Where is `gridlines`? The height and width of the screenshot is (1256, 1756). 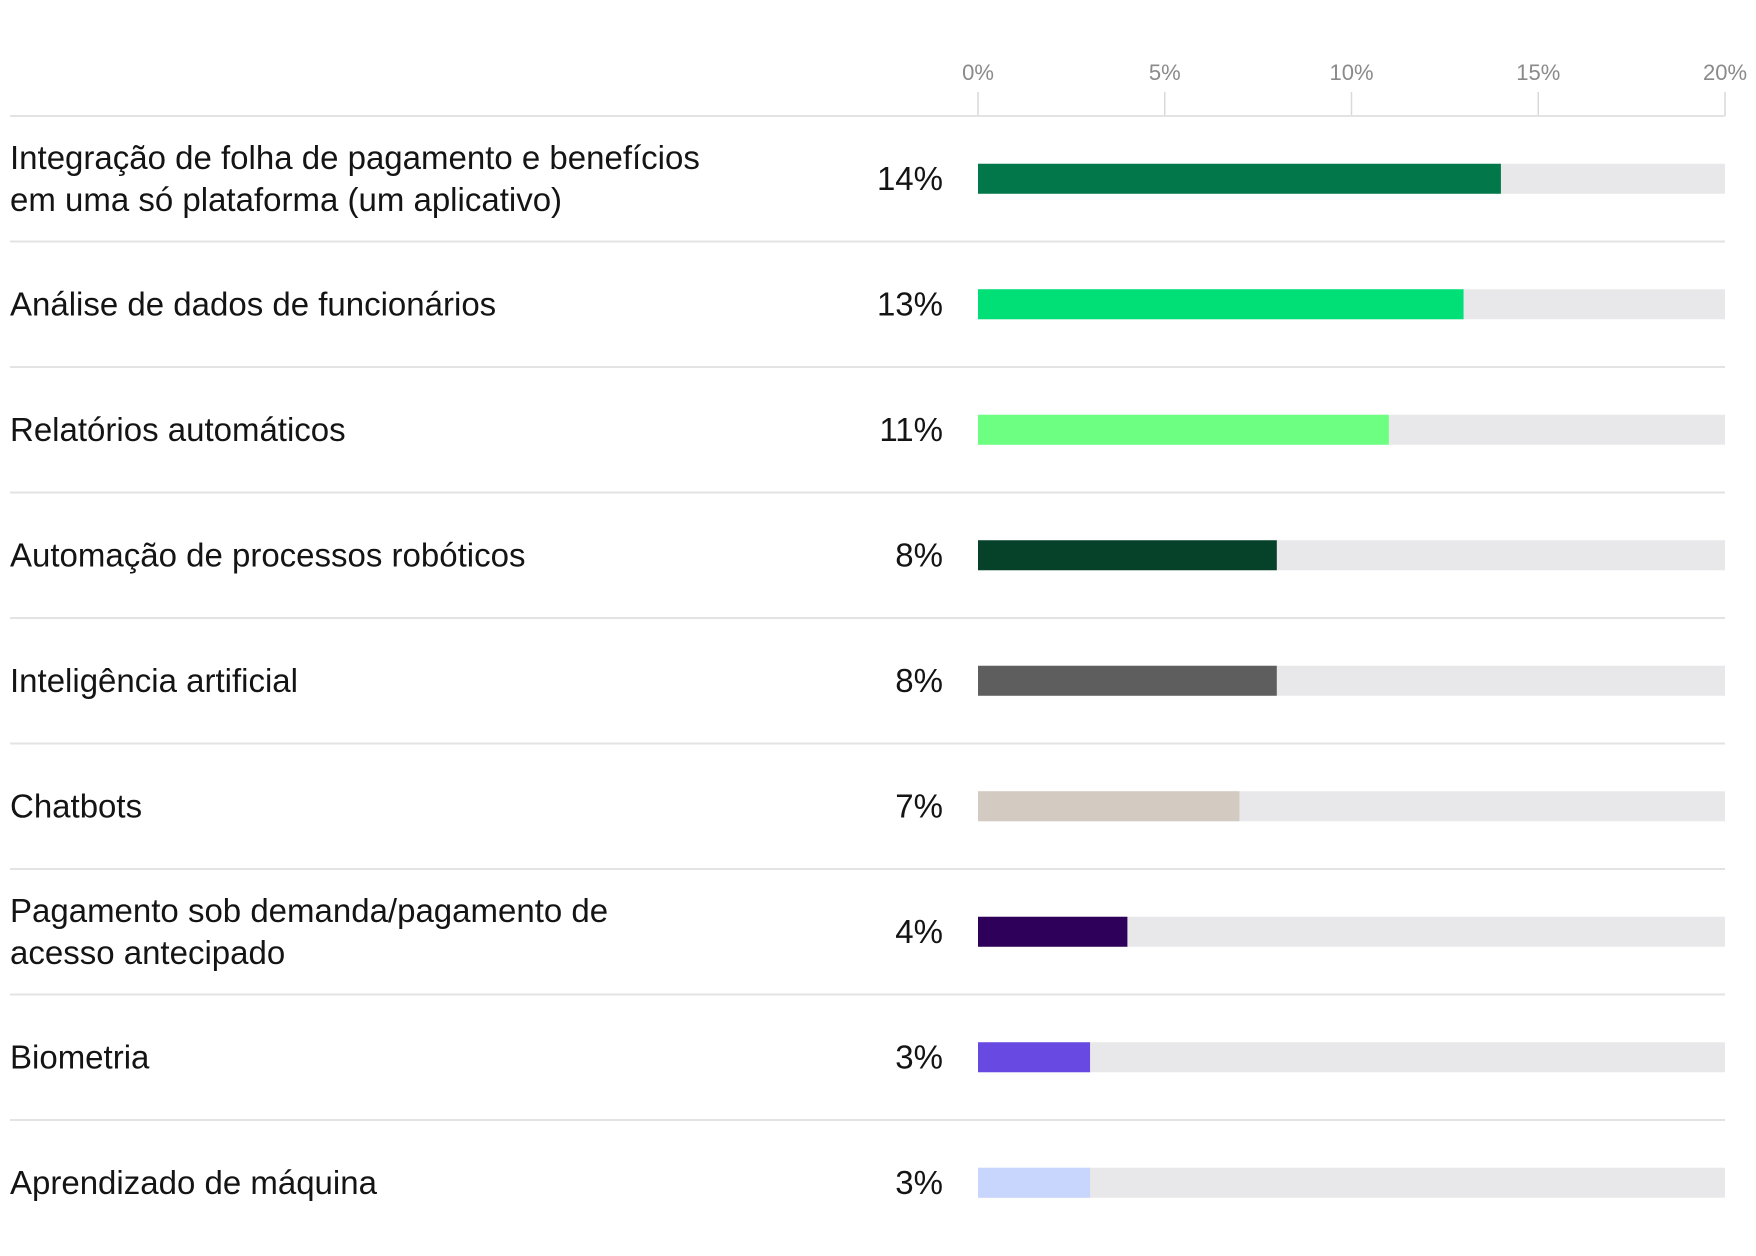 gridlines is located at coordinates (1351, 104).